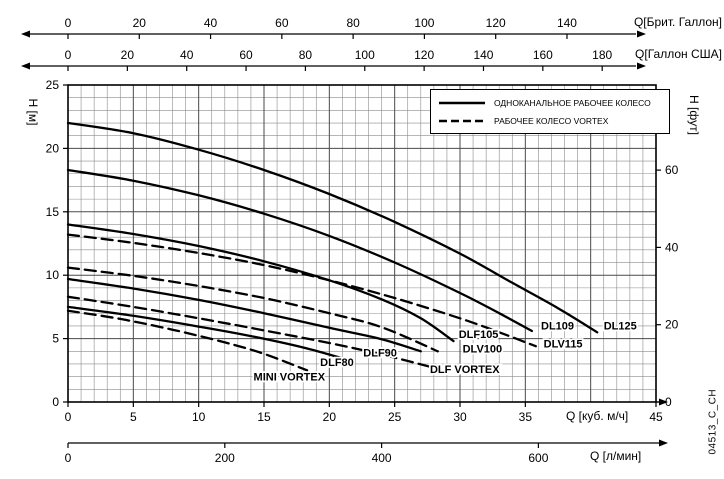 Image resolution: width=724 pixels, height=479 pixels. I want to click on tick-label: 200, so click(225, 458).